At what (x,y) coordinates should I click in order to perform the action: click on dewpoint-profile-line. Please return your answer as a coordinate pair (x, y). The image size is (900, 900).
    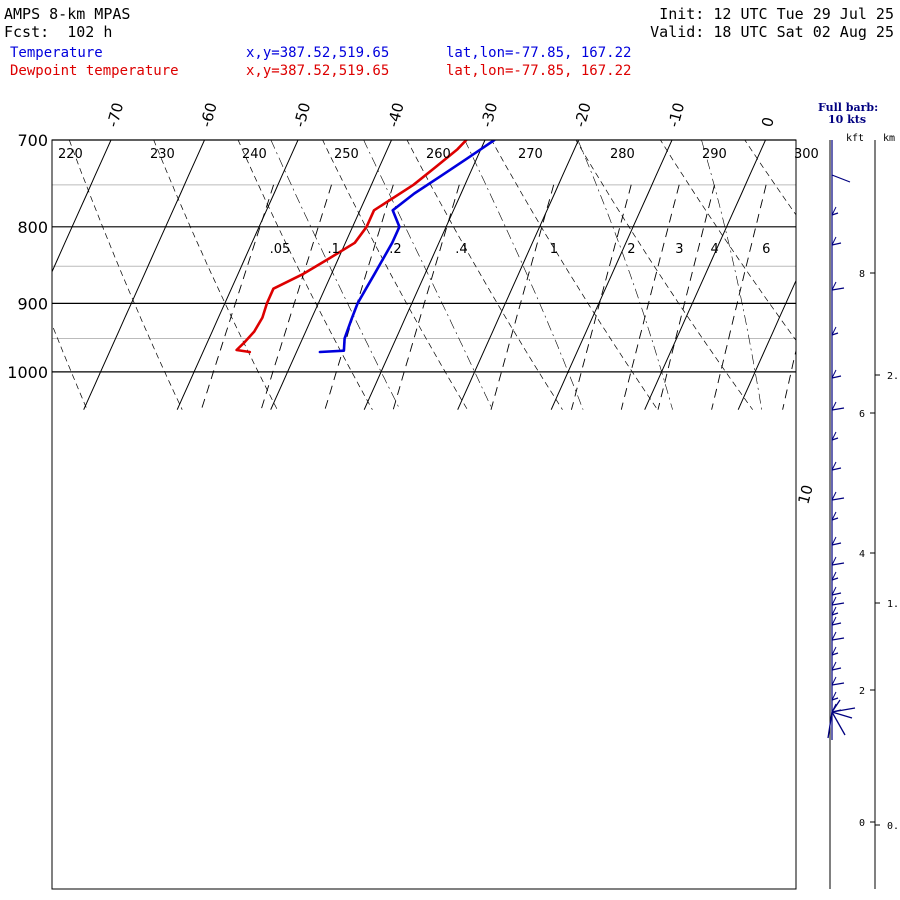
    Looking at the image, I should click on (351, 247).